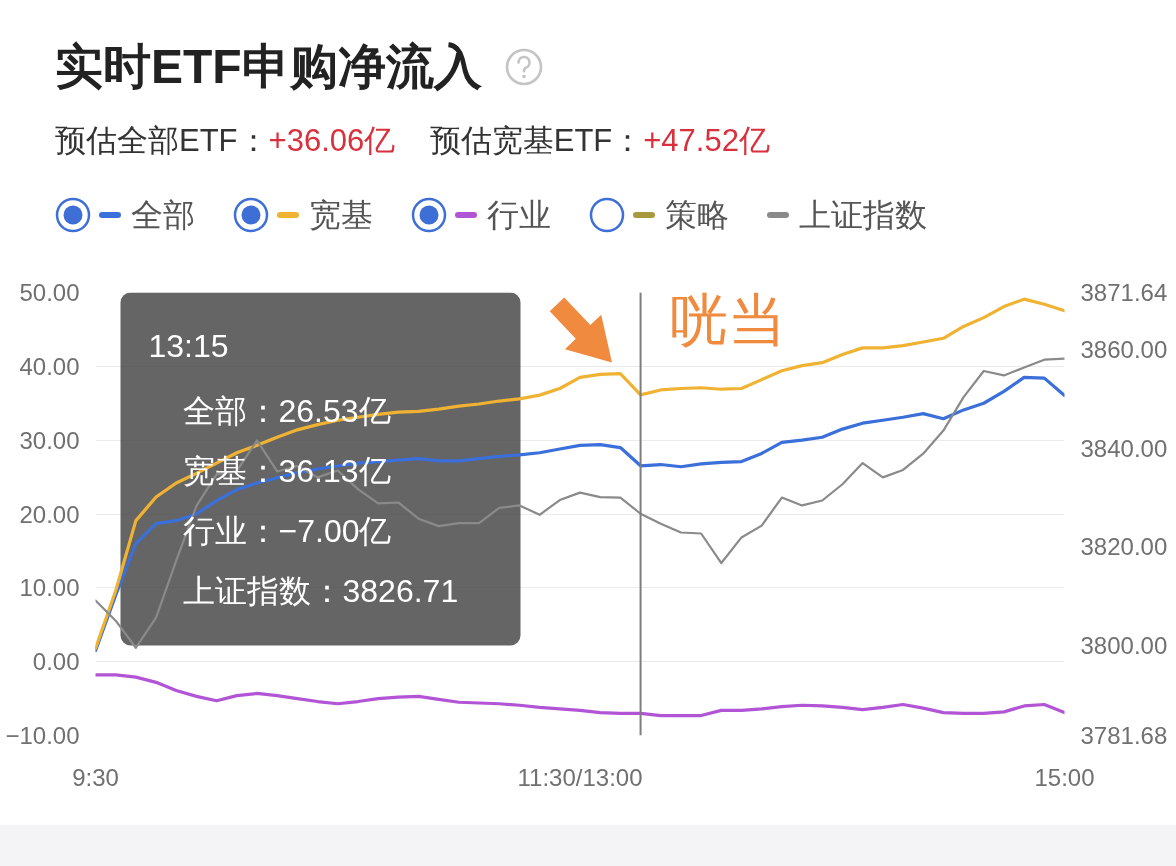 Image resolution: width=1176 pixels, height=866 pixels. What do you see at coordinates (320, 590) in the screenshot?
I see `annotation: 上证指数：3826.71` at bounding box center [320, 590].